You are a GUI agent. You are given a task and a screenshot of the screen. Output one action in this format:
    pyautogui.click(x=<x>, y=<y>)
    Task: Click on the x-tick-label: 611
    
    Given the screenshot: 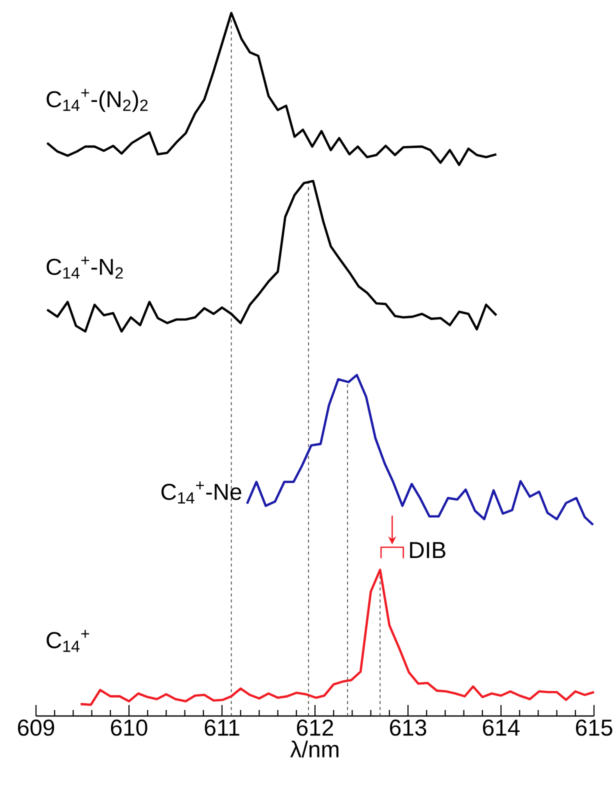 What is the action you would take?
    pyautogui.click(x=222, y=728)
    